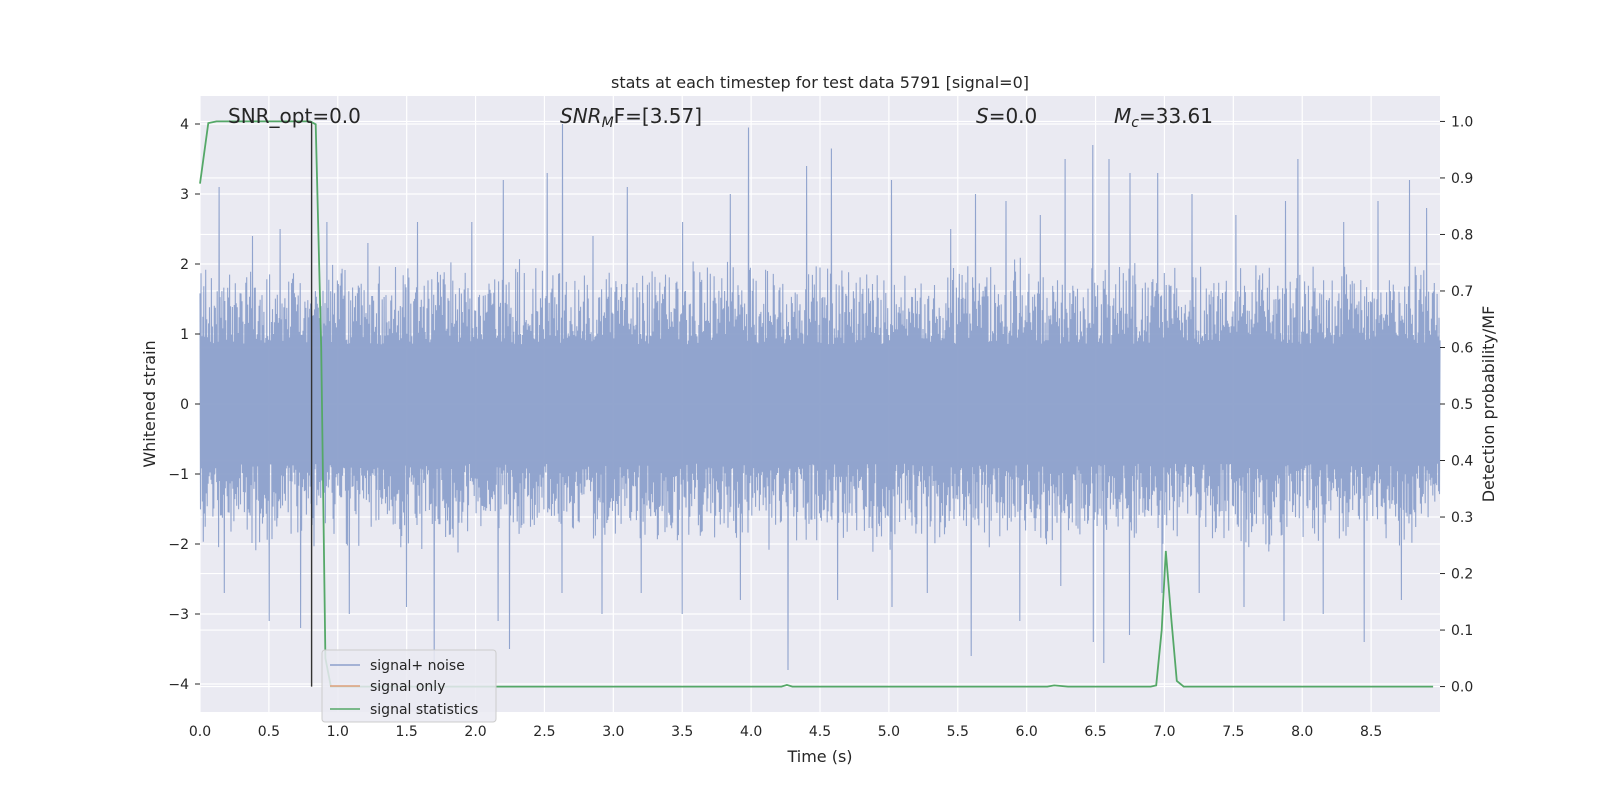 This screenshot has width=1600, height=800. I want to click on y-axis-label: Whitened strain, so click(149, 403).